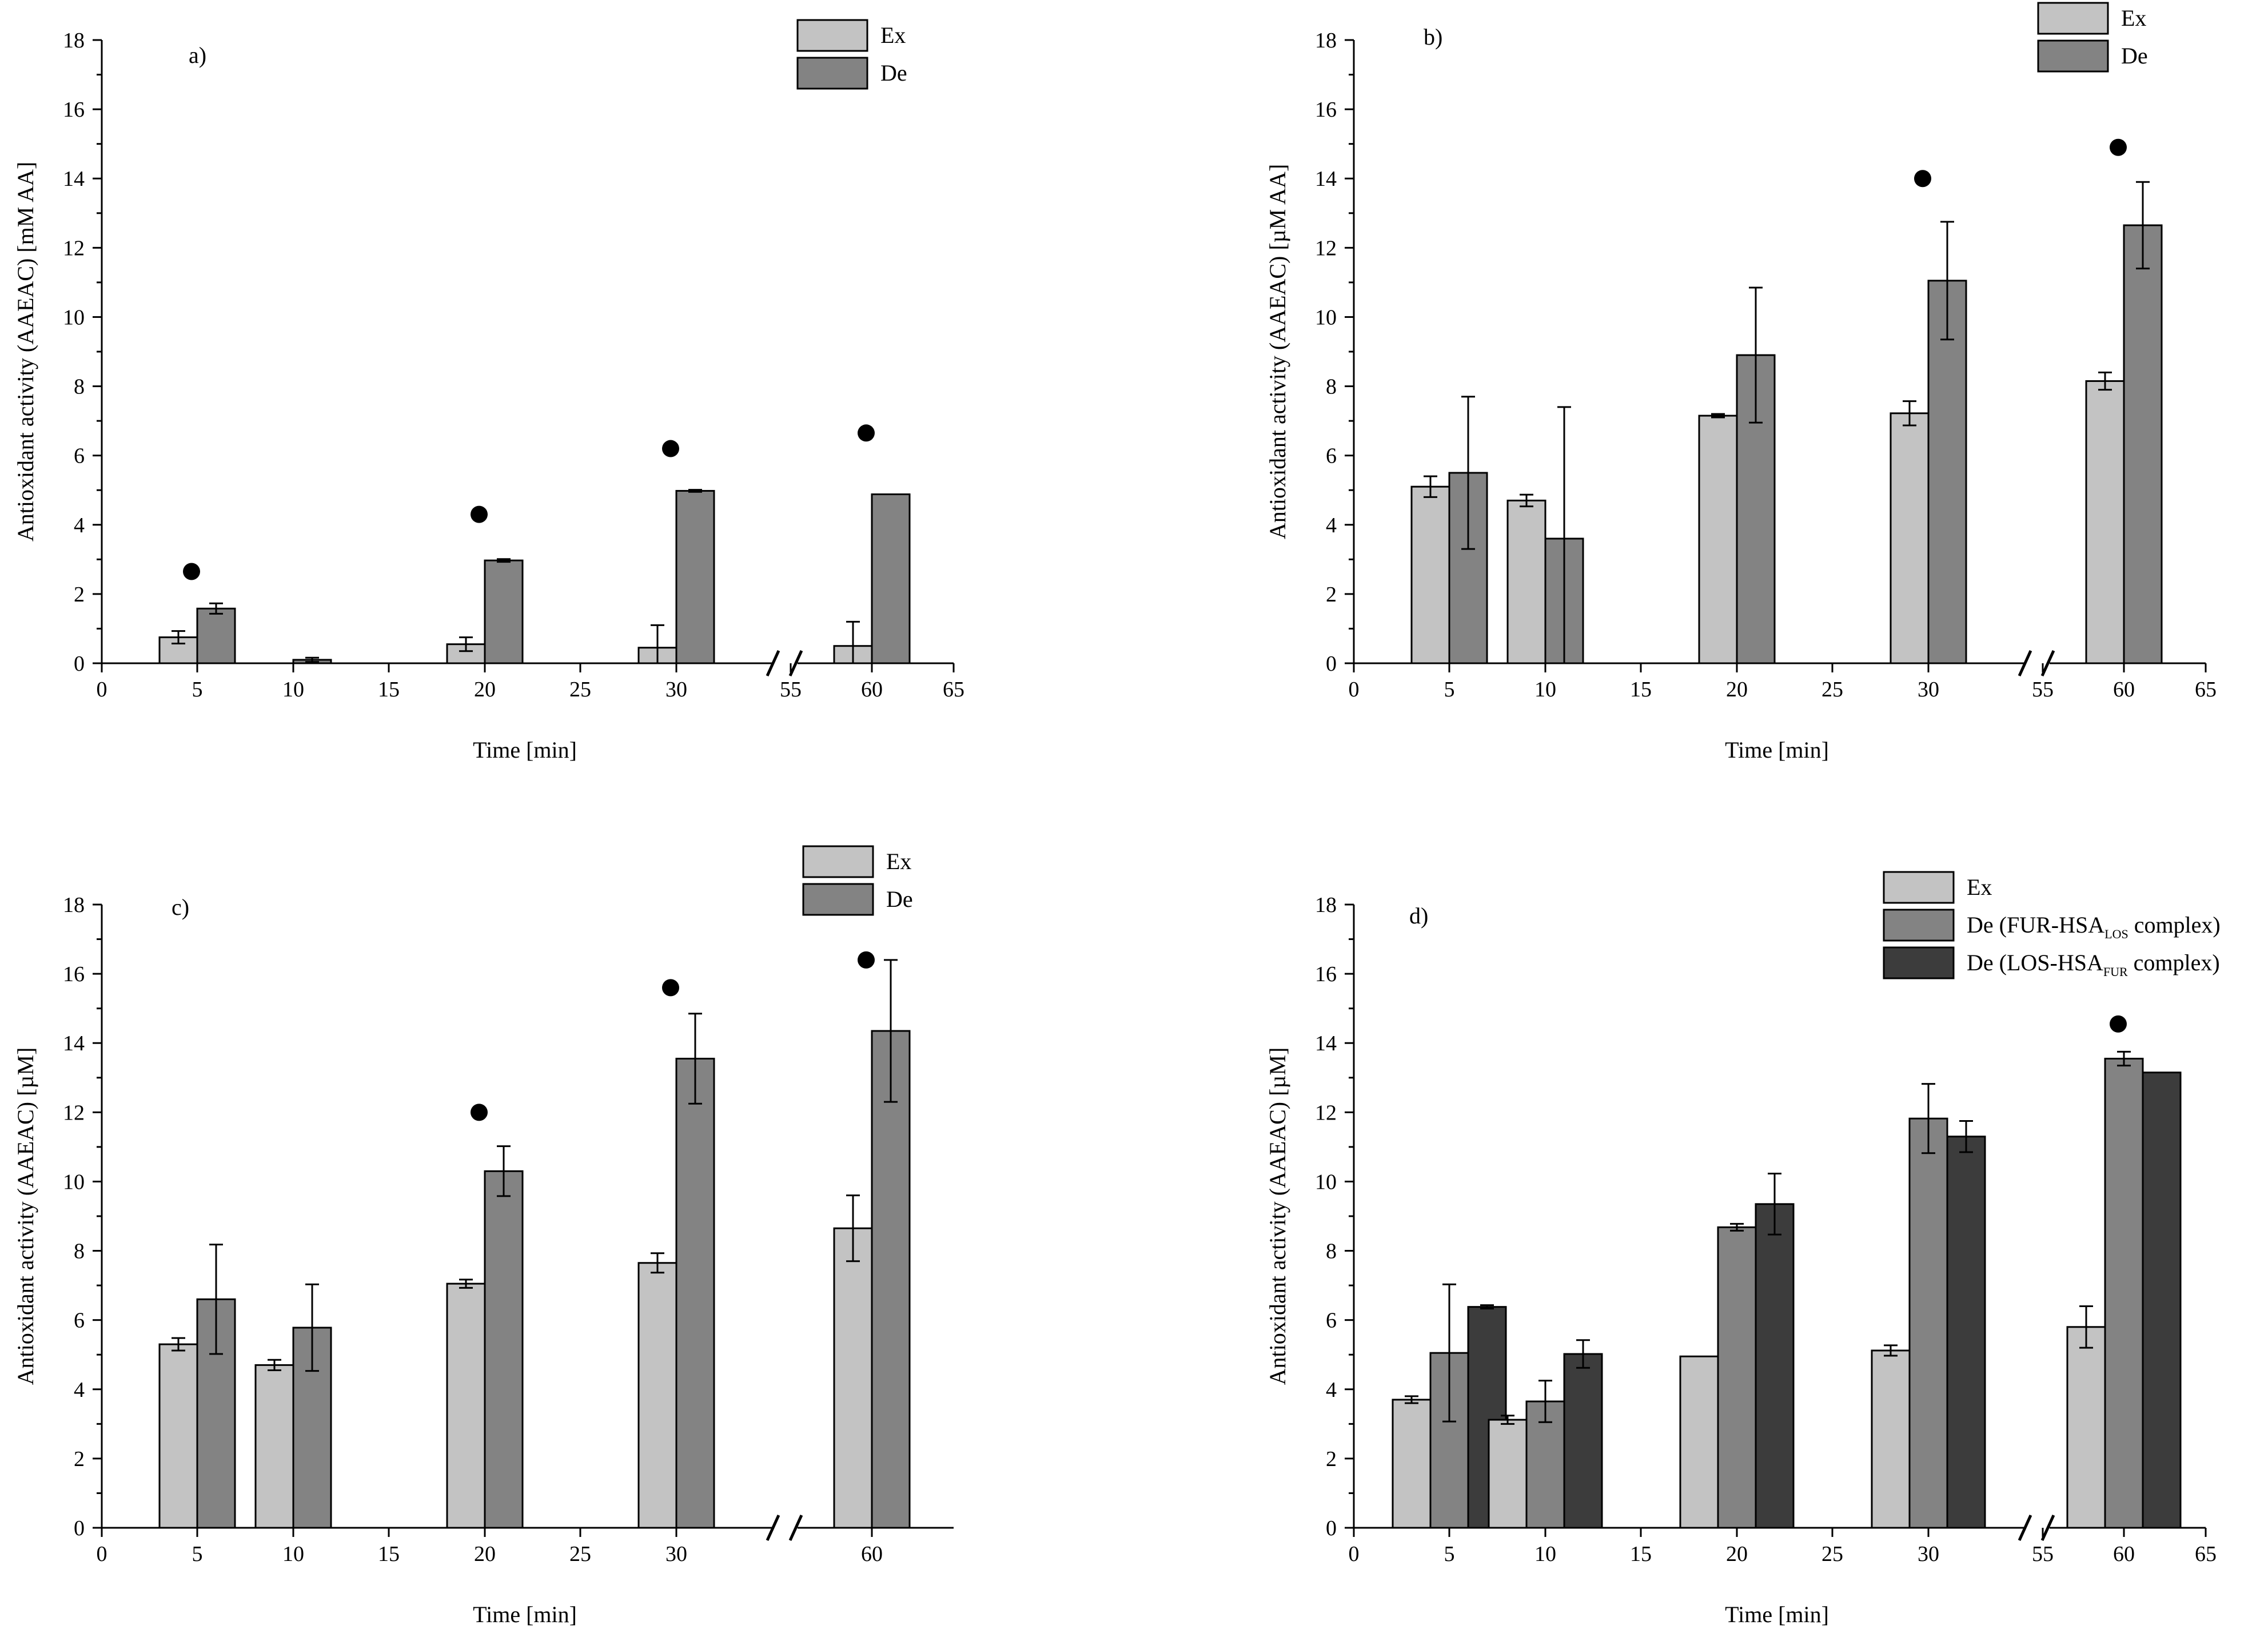  Describe the element at coordinates (180, 907) in the screenshot. I see `panel-label: c)` at that location.